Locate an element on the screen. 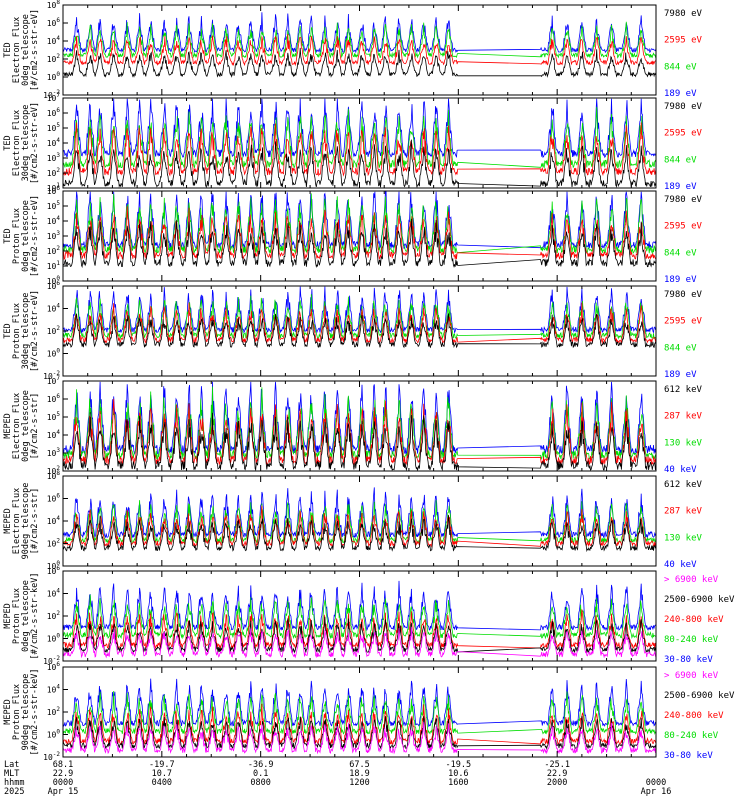 This screenshot has height=800, width=750. bottom-axis-value: 67.5 is located at coordinates (359, 765).